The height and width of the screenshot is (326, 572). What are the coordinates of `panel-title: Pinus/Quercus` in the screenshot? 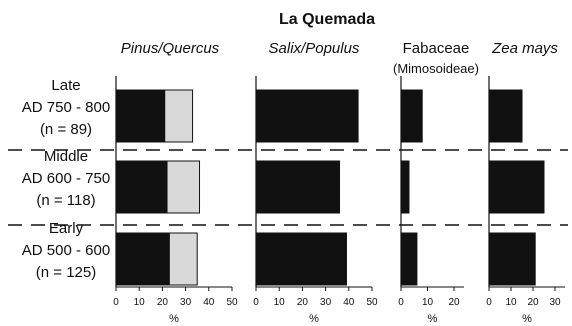 It's located at (170, 48).